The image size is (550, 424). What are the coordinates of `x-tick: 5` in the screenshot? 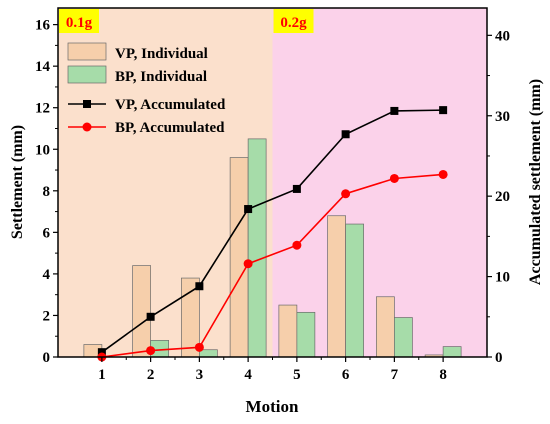 It's located at (297, 375).